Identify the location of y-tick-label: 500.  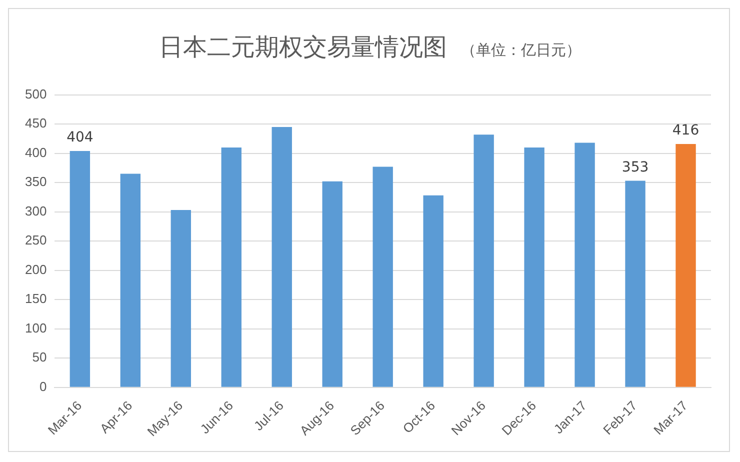
(35, 94).